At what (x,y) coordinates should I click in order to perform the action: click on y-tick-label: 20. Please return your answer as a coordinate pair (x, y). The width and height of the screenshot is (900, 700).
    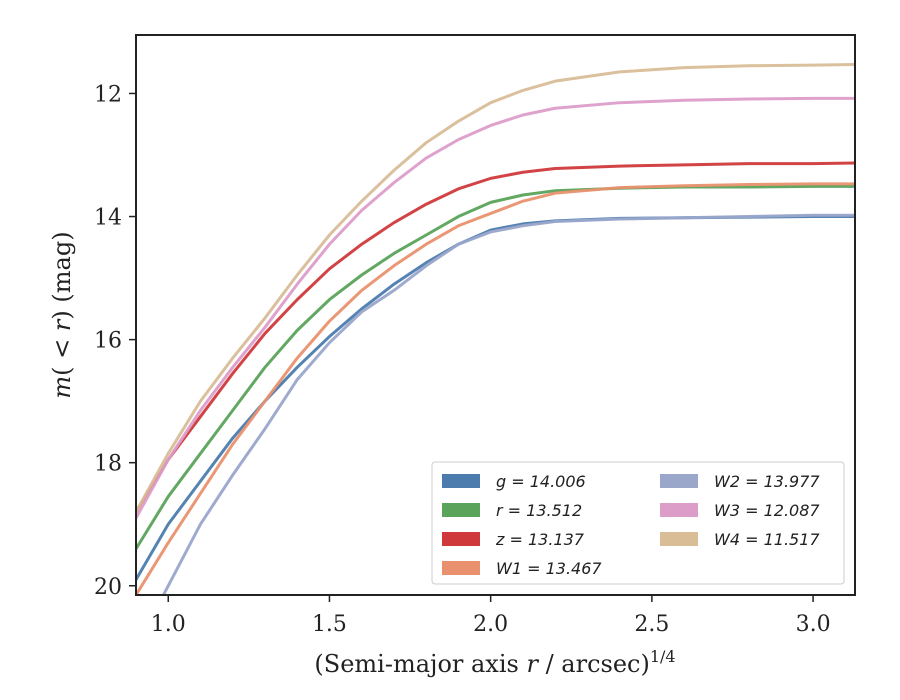
    Looking at the image, I should click on (108, 587).